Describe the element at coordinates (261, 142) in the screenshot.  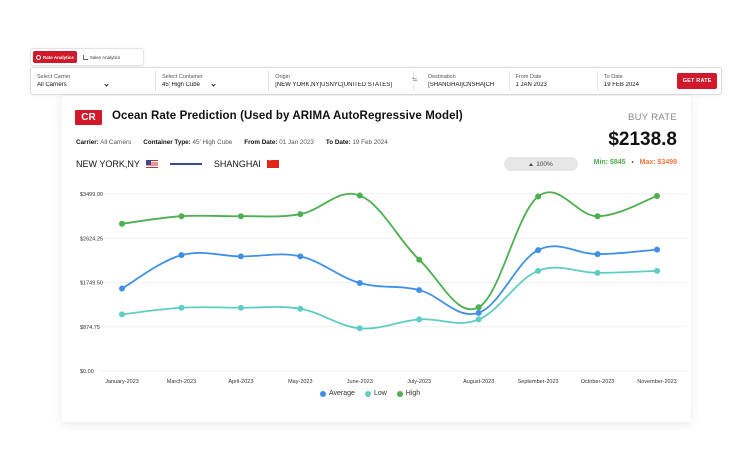
I see `meta-from-label: From Date:` at that location.